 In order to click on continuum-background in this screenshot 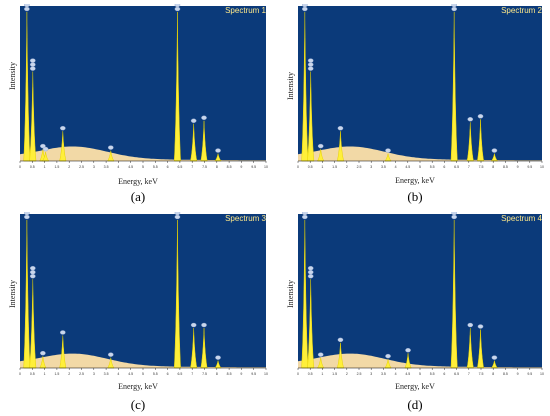, I will do `click(420, 360)`.